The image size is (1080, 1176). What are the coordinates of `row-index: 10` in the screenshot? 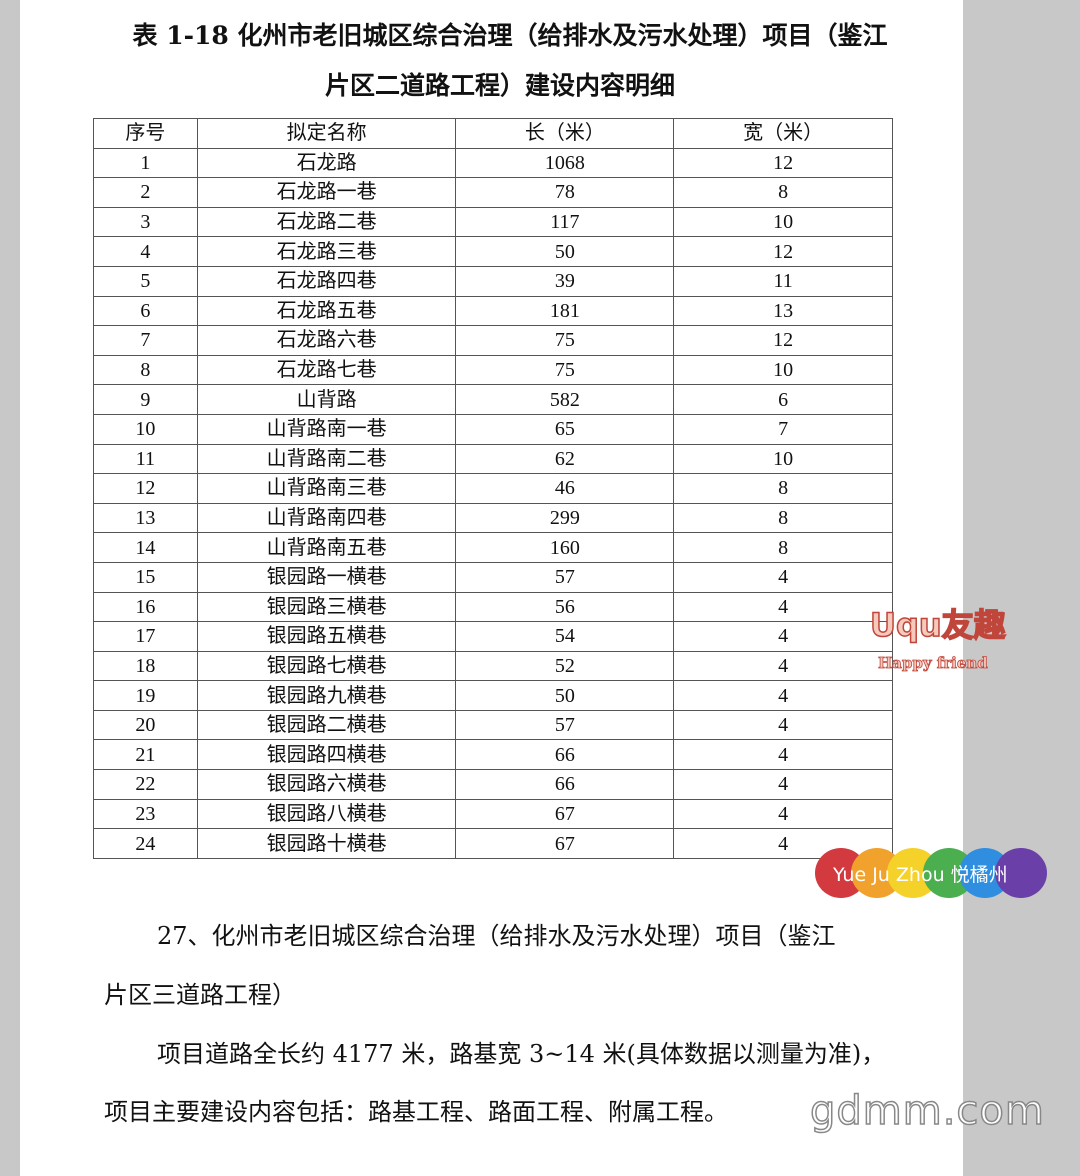 It's located at (145, 429).